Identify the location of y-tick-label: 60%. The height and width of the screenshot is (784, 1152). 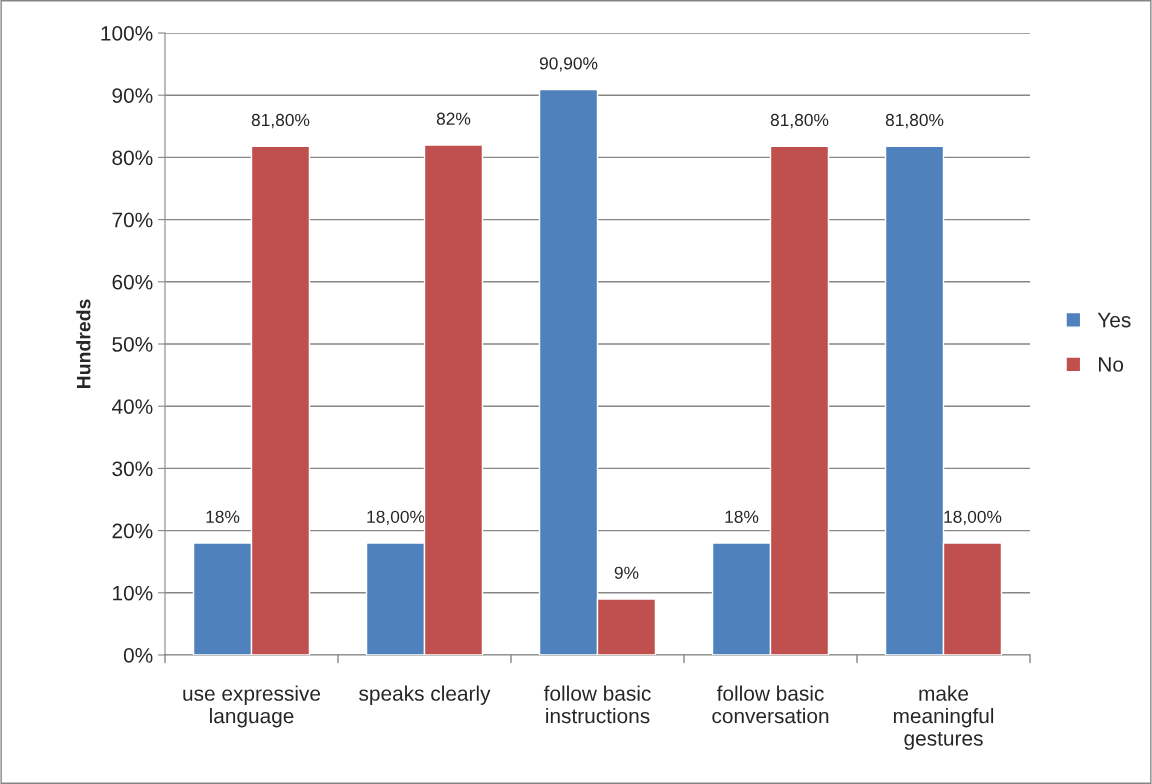
(132, 282).